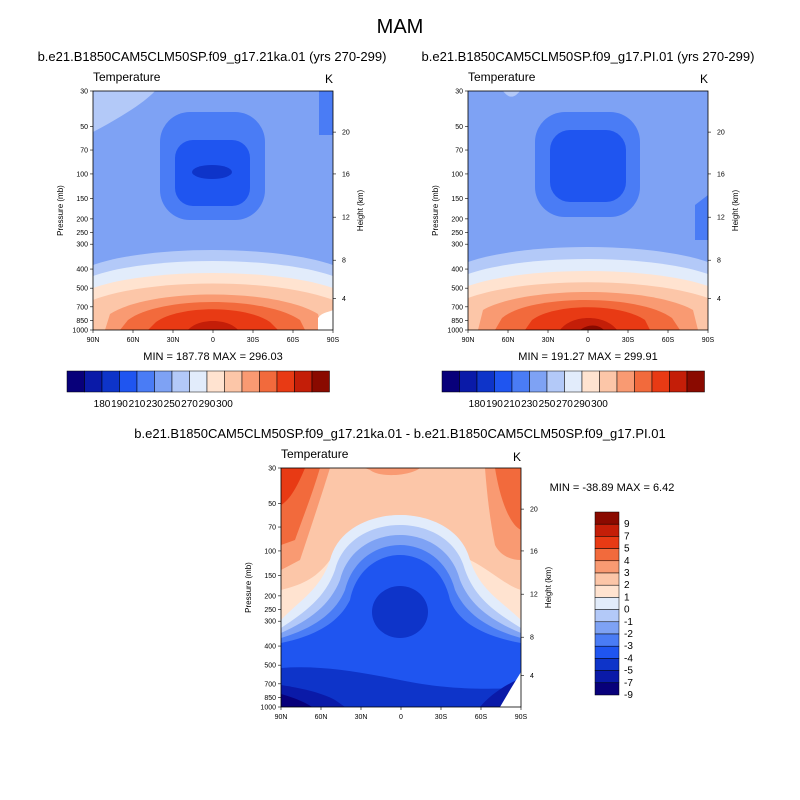 This screenshot has height=800, width=800. What do you see at coordinates (534, 551) in the screenshot?
I see `panel-3-height-tick-label: 16` at bounding box center [534, 551].